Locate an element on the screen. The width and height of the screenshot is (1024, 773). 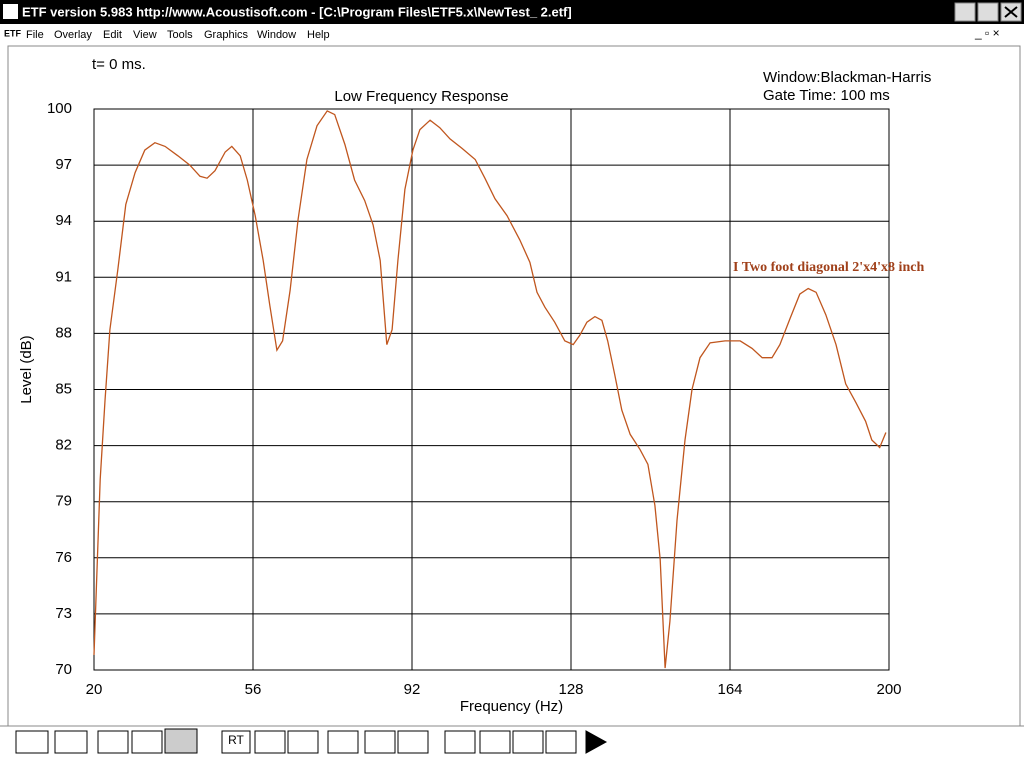
y-tick-label: 100 is located at coordinates (59, 108).